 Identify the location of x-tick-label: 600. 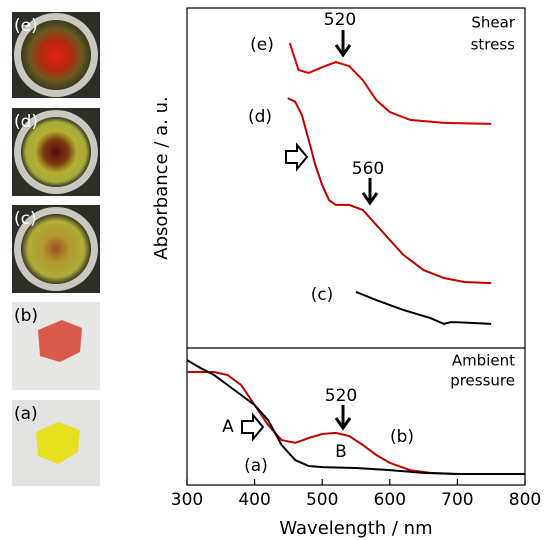
(390, 500).